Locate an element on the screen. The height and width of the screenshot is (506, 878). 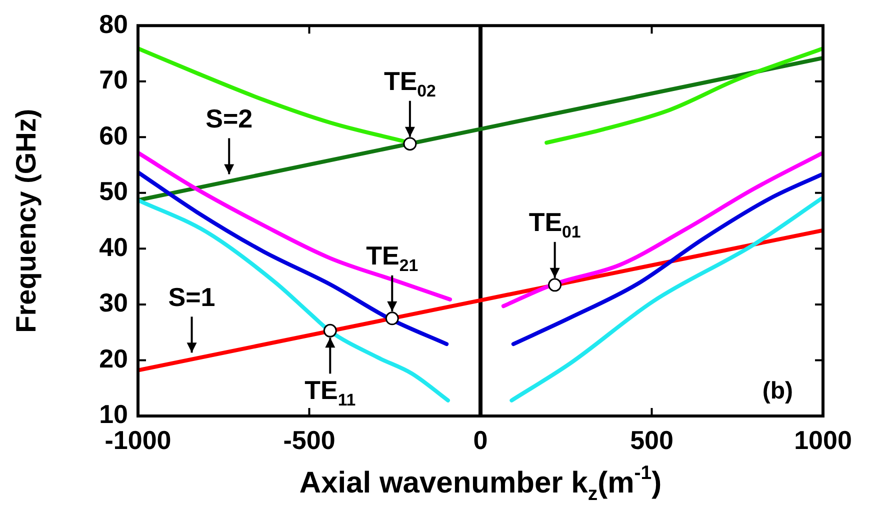
x-tick-label: 1000 is located at coordinates (823, 439).